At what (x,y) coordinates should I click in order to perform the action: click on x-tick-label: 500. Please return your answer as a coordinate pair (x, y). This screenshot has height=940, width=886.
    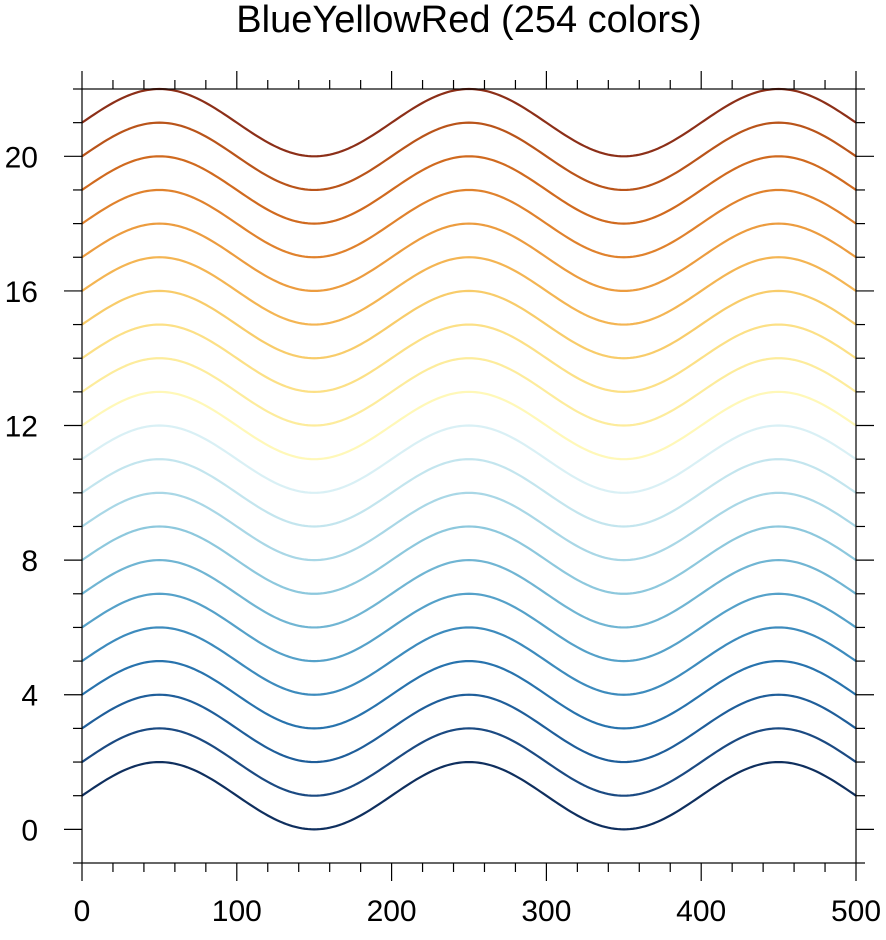
    Looking at the image, I should click on (856, 911).